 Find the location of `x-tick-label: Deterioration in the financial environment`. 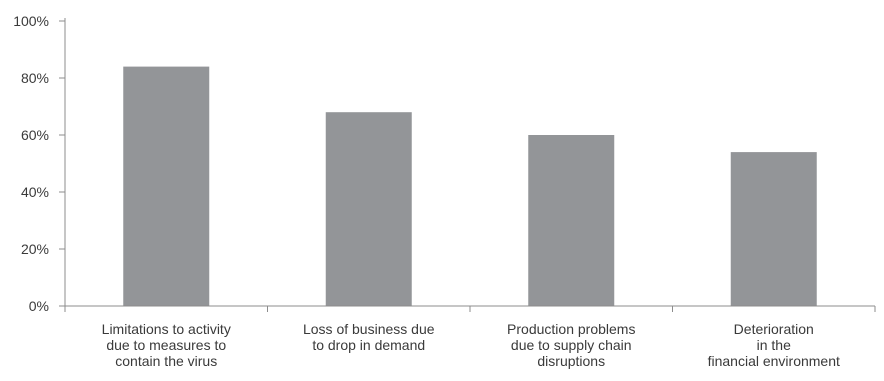

x-tick-label: Deterioration in the financial environment is located at coordinates (774, 345).